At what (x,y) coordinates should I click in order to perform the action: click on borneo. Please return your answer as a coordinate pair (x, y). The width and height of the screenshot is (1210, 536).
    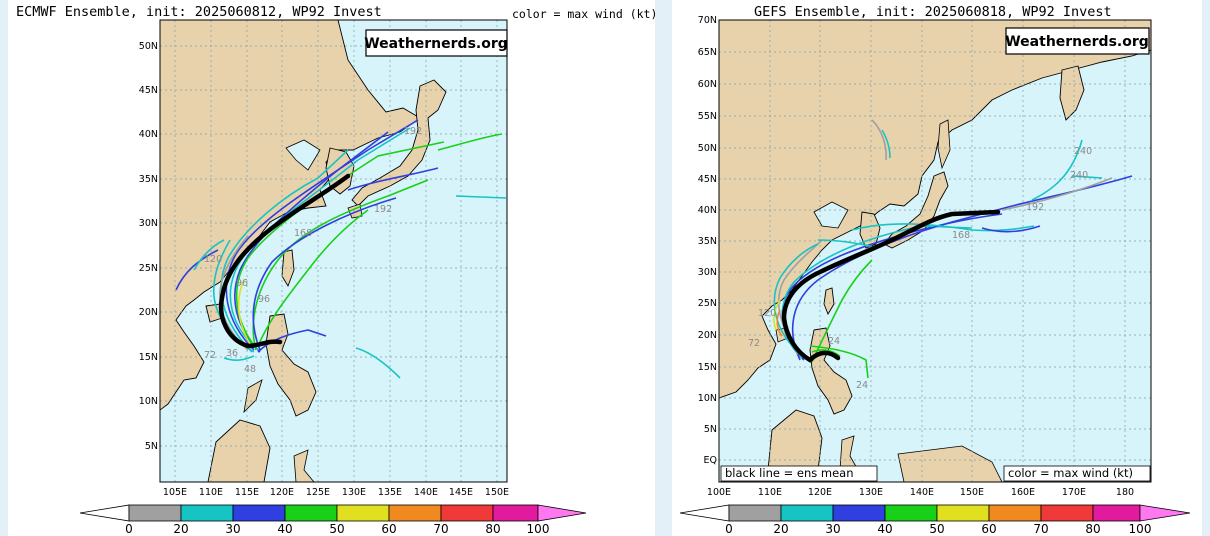
    Looking at the image, I should click on (239, 450).